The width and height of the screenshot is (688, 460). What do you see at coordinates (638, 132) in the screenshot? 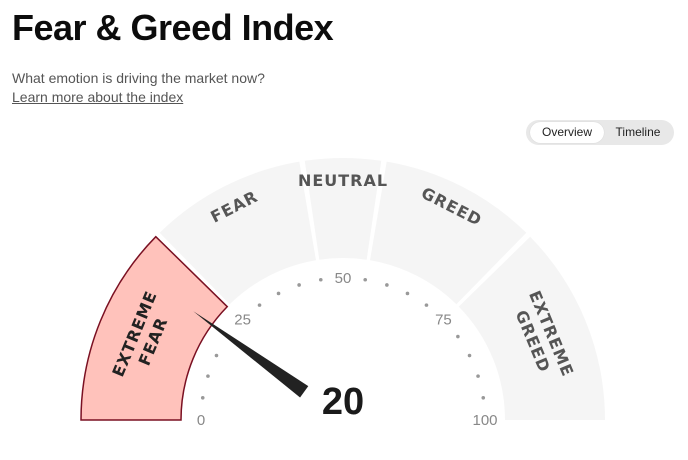
I see `toggle-timeline-button: Timeline` at bounding box center [638, 132].